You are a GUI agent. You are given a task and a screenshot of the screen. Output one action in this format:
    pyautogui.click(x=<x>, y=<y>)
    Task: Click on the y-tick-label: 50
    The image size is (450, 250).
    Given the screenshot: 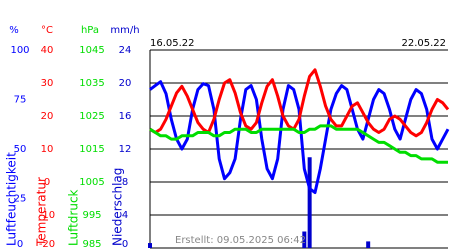 What is the action you would take?
    pyautogui.click(x=20, y=149)
    